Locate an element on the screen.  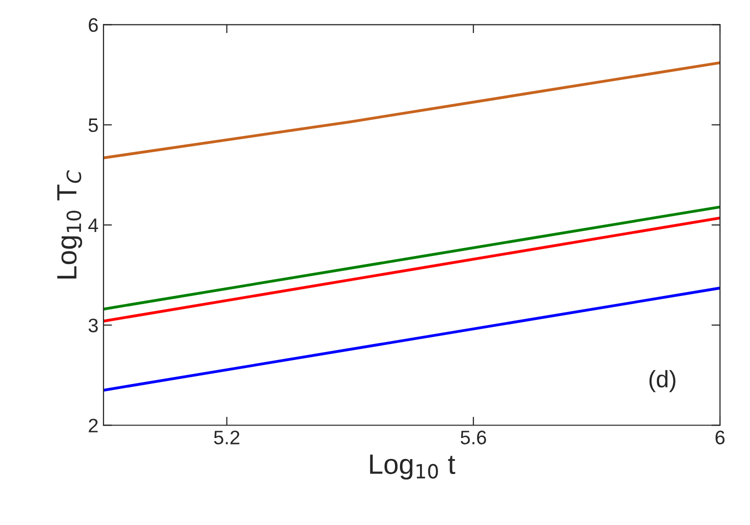
y-axis-title: Log$_{10}$ T$_{C}$ is located at coordinates (69, 224).